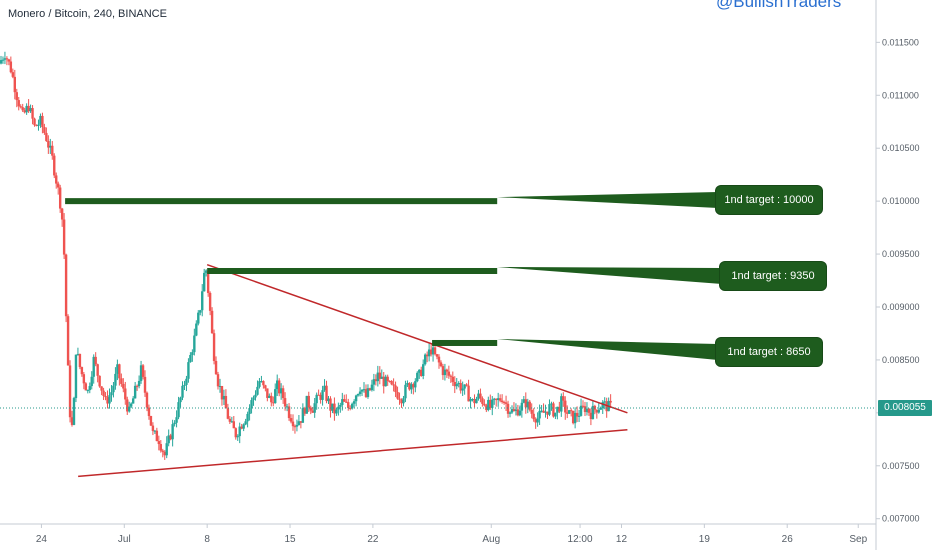 This screenshot has height=550, width=932. Describe the element at coordinates (901, 201) in the screenshot. I see `y-tick-label: 0.010000` at that location.